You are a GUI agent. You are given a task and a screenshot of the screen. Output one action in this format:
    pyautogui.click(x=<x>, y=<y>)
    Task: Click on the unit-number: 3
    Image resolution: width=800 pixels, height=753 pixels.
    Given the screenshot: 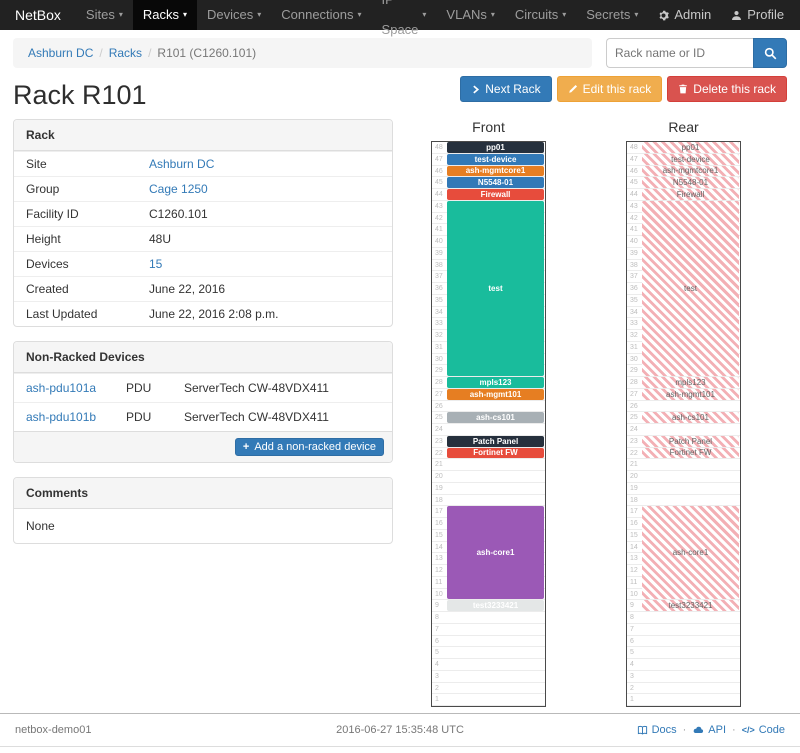 What is the action you would take?
    pyautogui.click(x=437, y=676)
    